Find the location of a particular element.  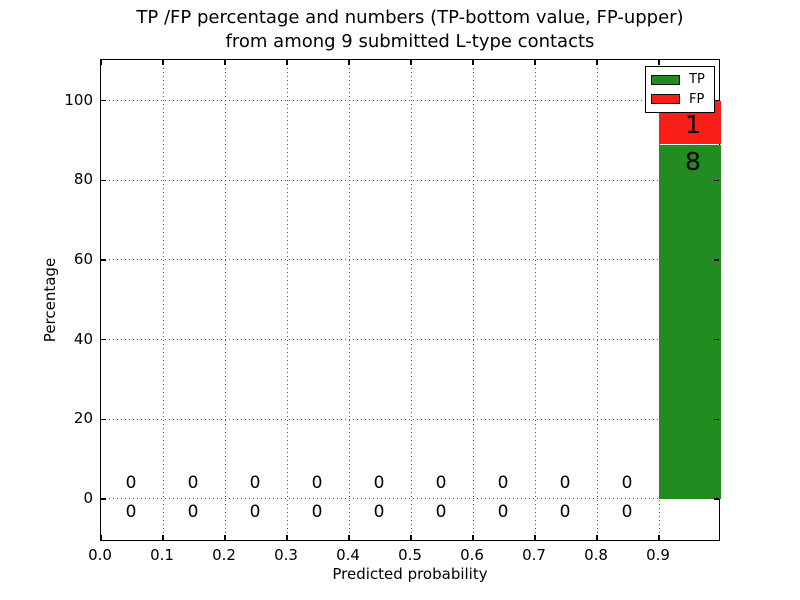

x-tick-label: 0.2 is located at coordinates (224, 555).